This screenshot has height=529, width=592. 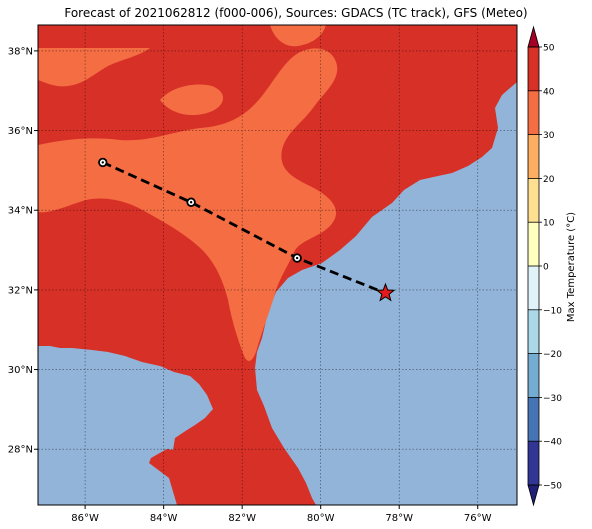 I want to click on lat-tick-label: 36°N, so click(x=20, y=131).